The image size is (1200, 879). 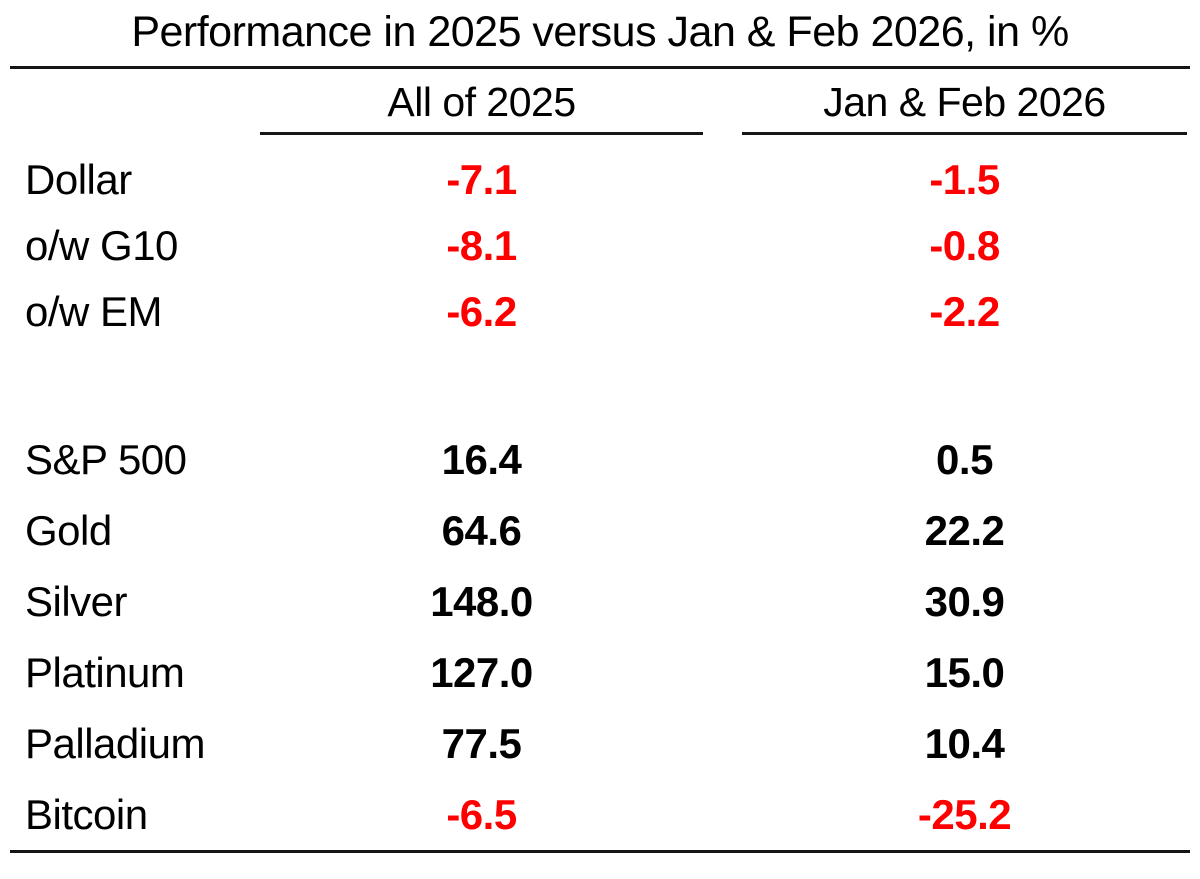 I want to click on table-row: Dollar -7.1 -1.5, so click(x=600, y=180).